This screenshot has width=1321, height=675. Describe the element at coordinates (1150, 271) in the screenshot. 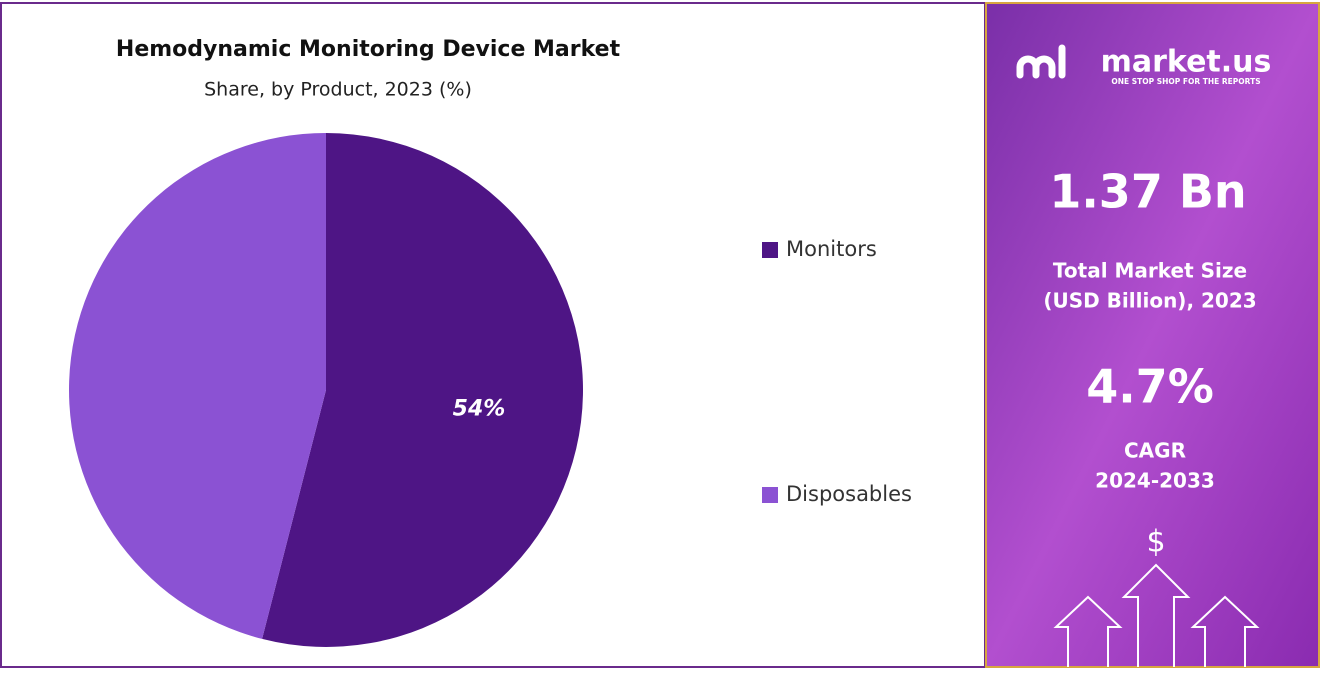

I see `market-size-label: Total Market Size` at that location.